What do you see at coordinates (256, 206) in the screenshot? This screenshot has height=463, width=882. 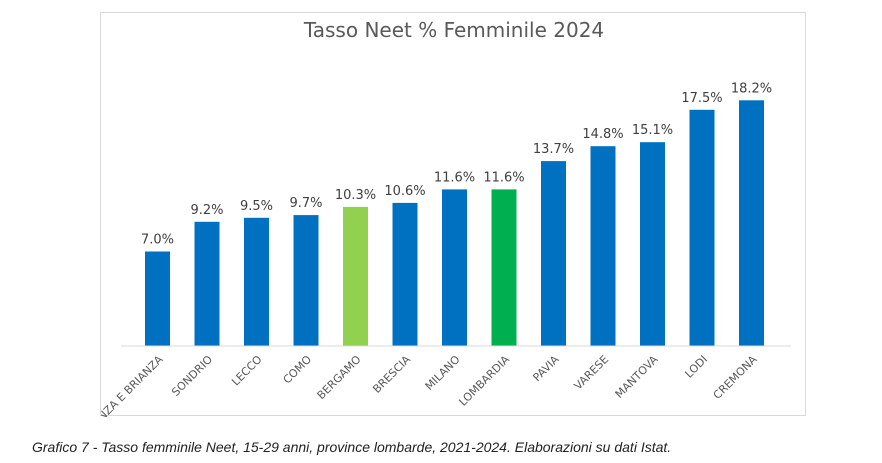 I see `data-label: 9.5%` at bounding box center [256, 206].